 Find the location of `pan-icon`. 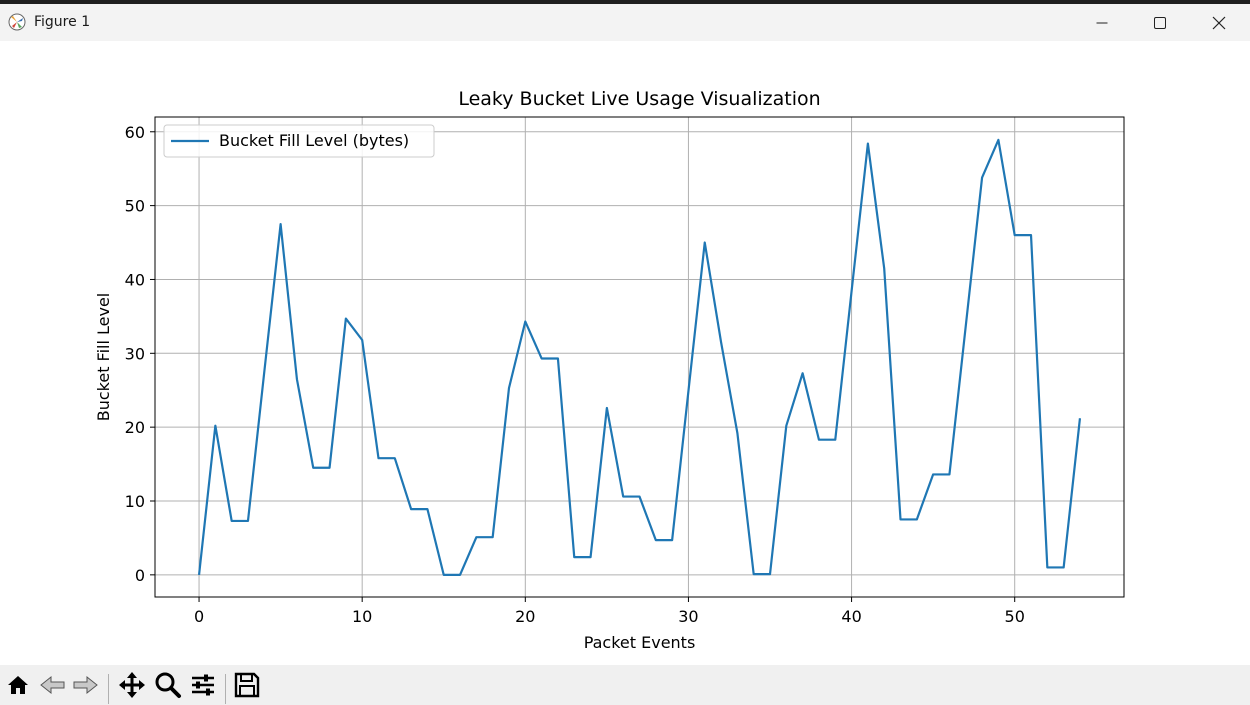

pan-icon is located at coordinates (132, 685).